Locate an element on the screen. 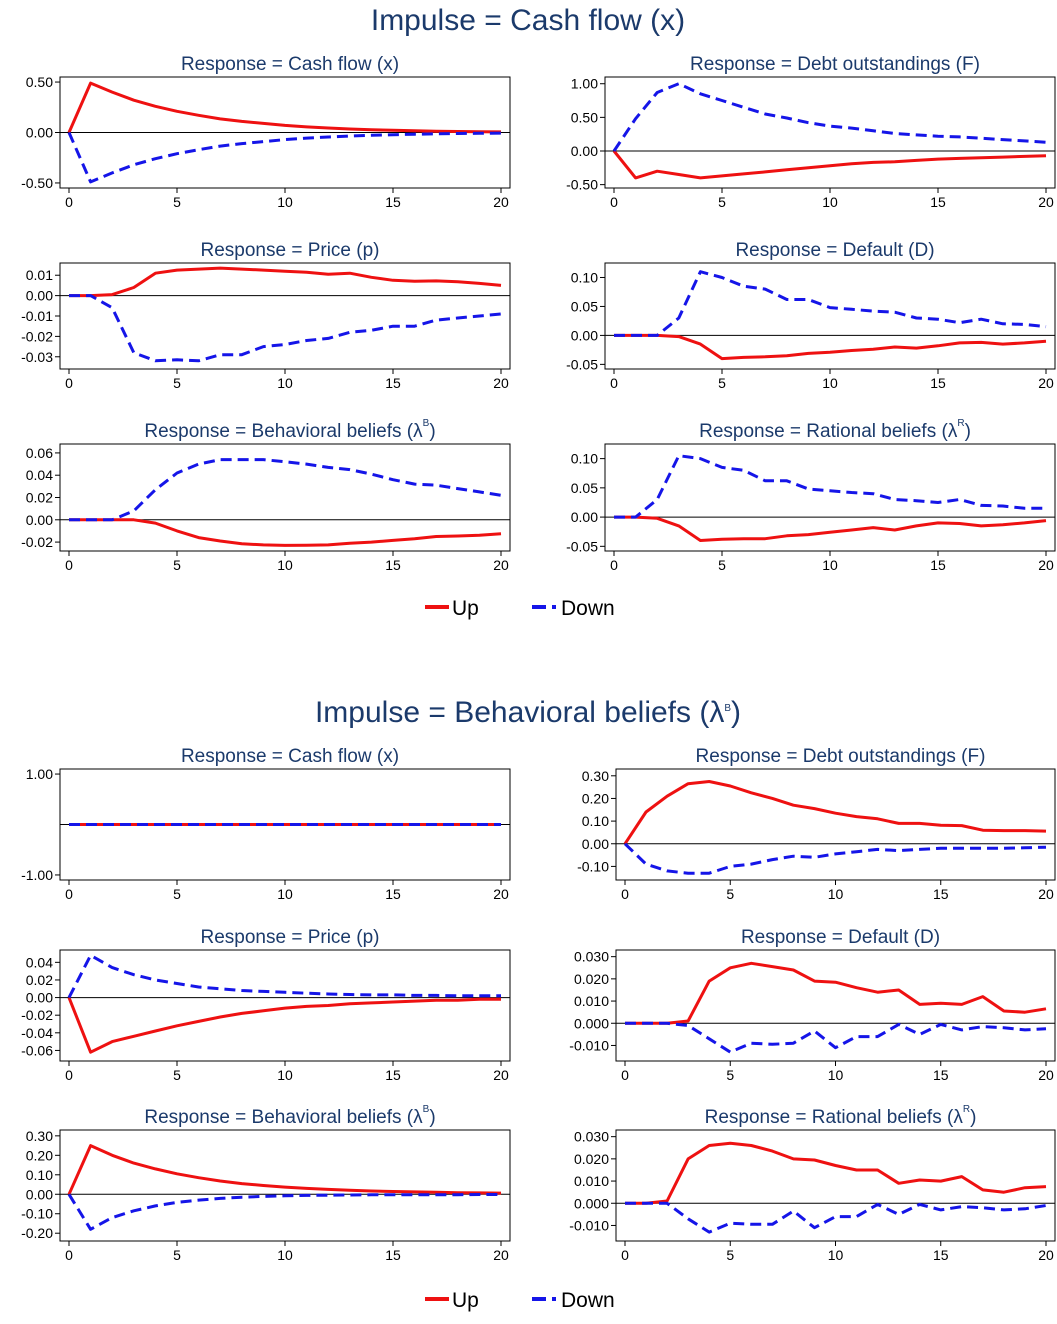 The image size is (1057, 1324). panel-1-2-x-tick-label: 15 is located at coordinates (938, 202).